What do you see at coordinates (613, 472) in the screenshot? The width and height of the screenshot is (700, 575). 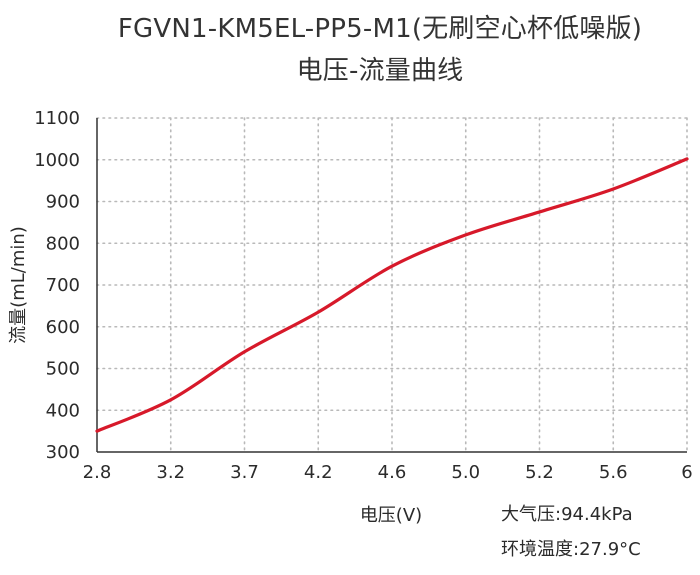 I see `x-tick-label: 5.6` at bounding box center [613, 472].